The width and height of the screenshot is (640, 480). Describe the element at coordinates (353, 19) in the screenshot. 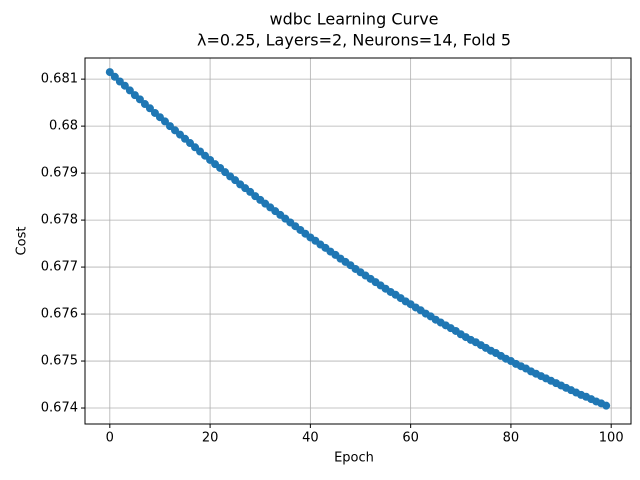

I see `chart-title: wdbc Learning Curve` at that location.